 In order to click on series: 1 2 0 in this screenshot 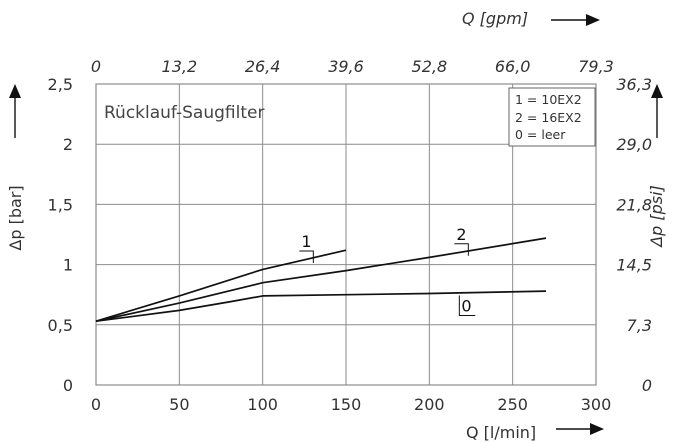, I will do `click(321, 274)`.